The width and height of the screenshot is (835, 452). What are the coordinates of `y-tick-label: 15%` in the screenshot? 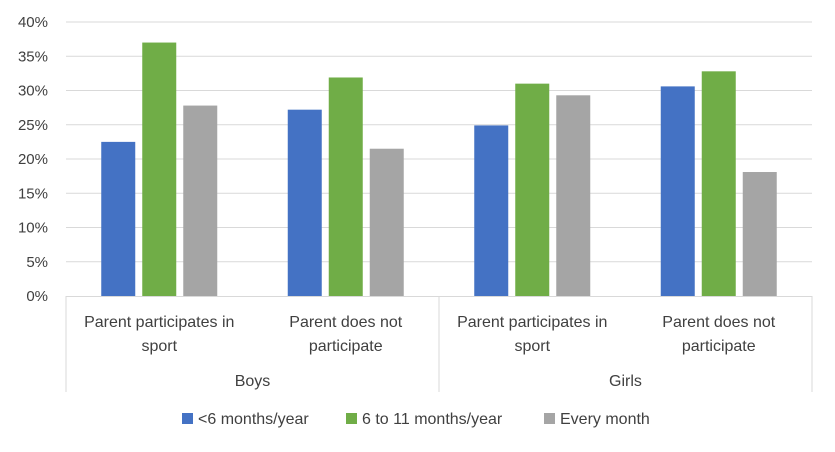 It's located at (33, 193).